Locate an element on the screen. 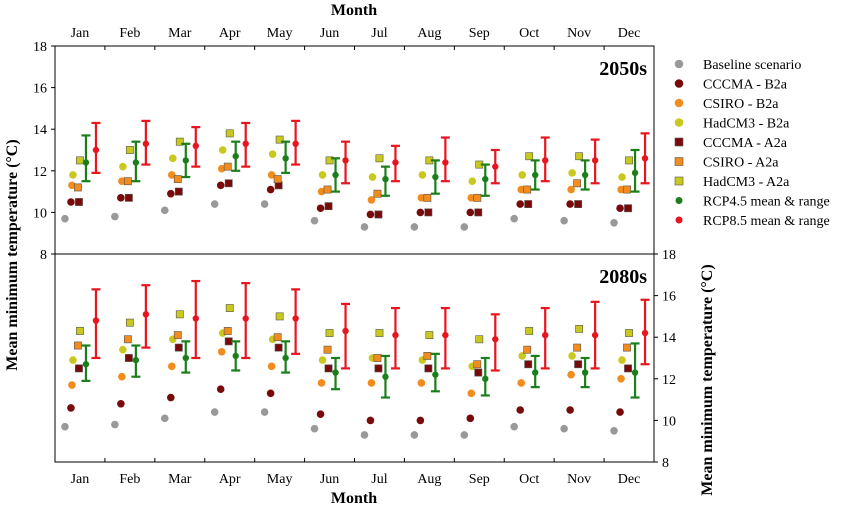 This screenshot has width=851, height=507. legend-item-rcp45: RCP4.5 mean & range is located at coordinates (752, 202).